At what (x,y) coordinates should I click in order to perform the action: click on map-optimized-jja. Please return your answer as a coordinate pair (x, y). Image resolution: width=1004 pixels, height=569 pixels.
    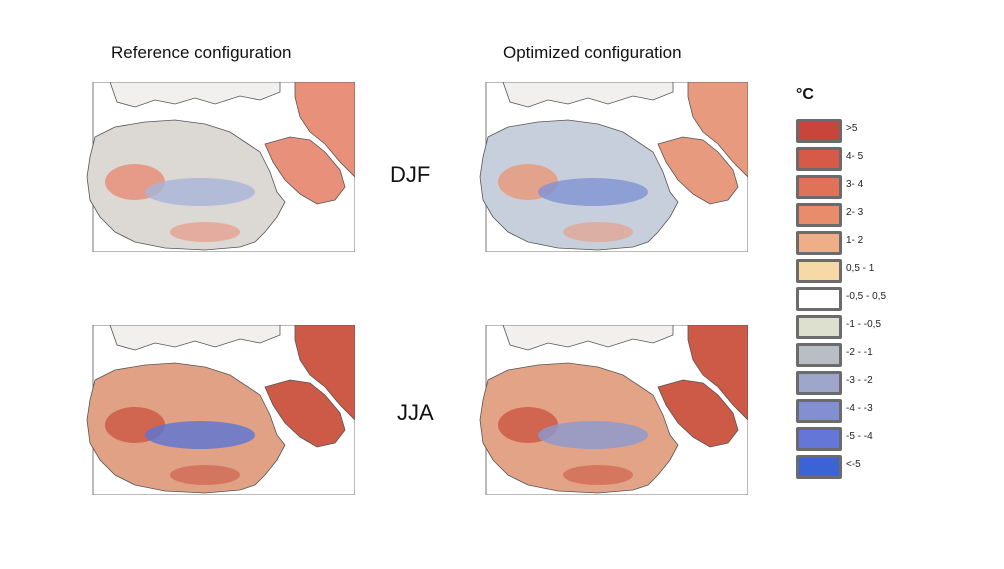
    Looking at the image, I should click on (598, 410).